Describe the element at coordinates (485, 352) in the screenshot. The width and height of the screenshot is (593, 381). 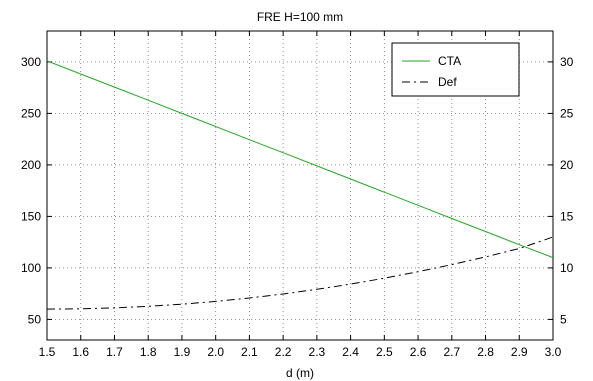
I see `x-tick-label: 2.8` at that location.